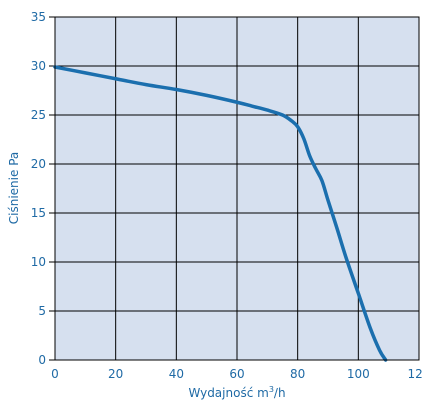 The width and height of the screenshot is (422, 400). Describe the element at coordinates (38, 213) in the screenshot. I see `y-tick-label: 15` at that location.